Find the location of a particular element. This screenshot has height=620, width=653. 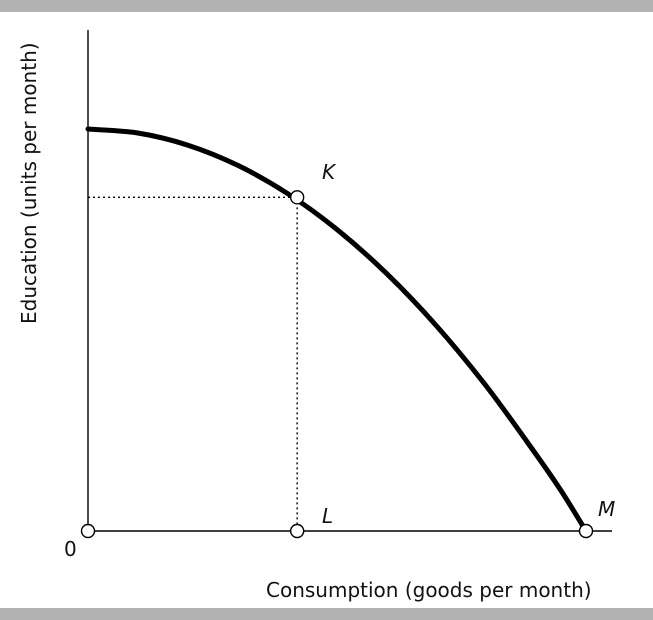

origin-label: 0 is located at coordinates (70, 549).